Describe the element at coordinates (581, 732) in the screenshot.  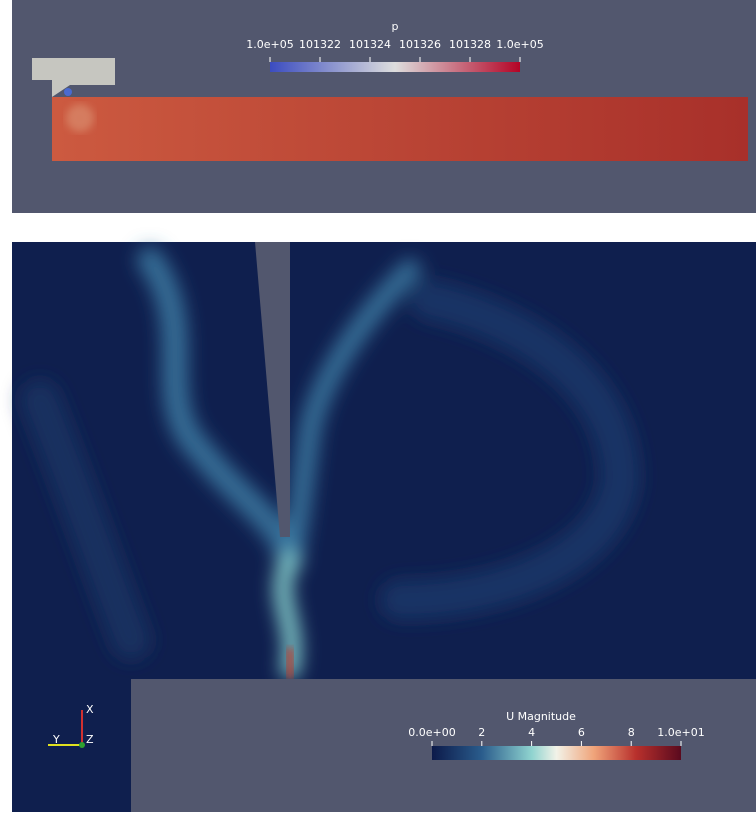
I see `colorbar-tick-label: 6` at that location.